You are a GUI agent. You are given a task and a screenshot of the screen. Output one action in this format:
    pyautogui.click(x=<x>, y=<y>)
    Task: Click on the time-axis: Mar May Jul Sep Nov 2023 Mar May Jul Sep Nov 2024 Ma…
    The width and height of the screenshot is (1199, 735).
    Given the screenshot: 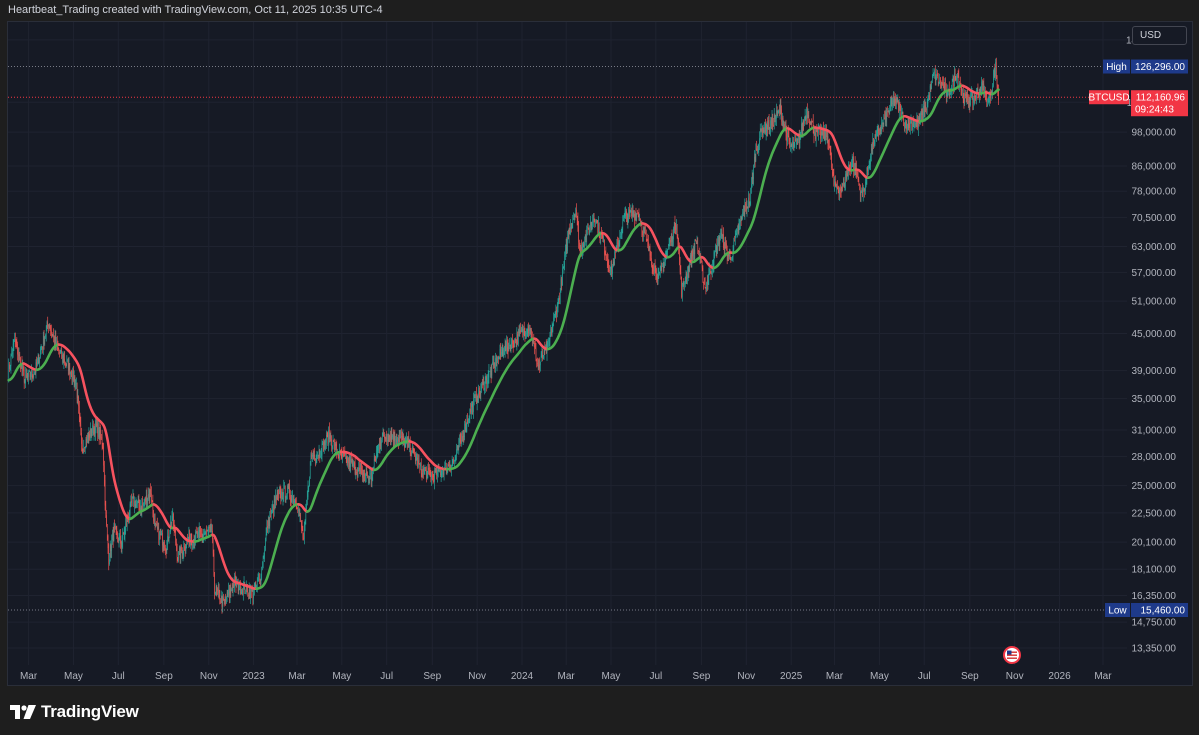 What is the action you would take?
    pyautogui.click(x=566, y=676)
    